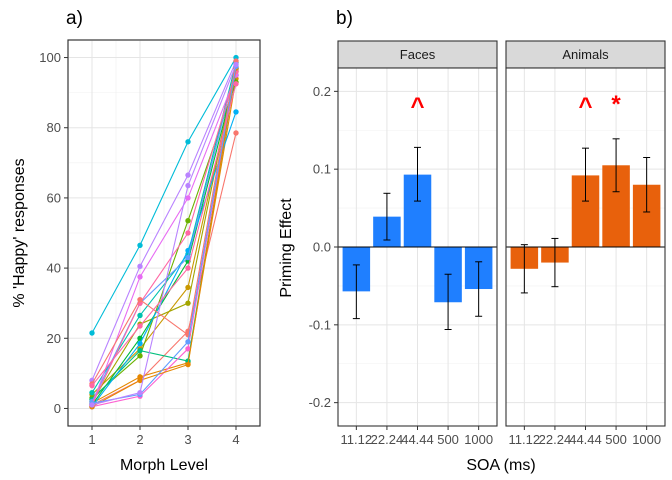 The width and height of the screenshot is (672, 480). I want to click on panel-a-x-tick-label: 1, so click(91, 439).